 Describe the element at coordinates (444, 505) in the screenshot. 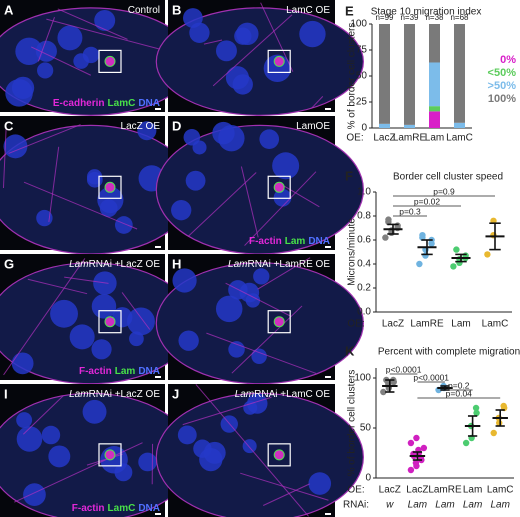

I see `x-tick-label-2: Lam` at that location.